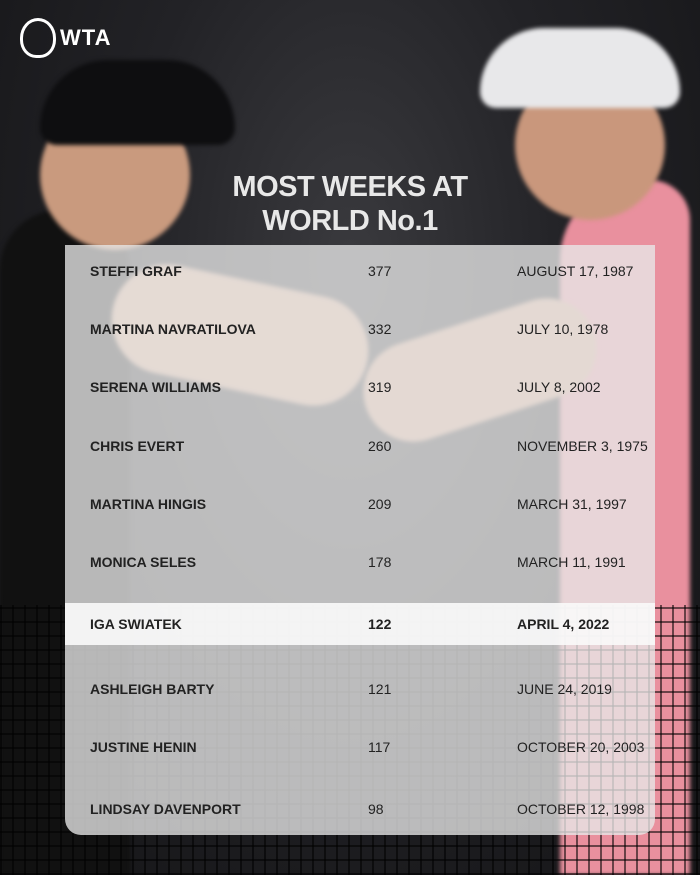  What do you see at coordinates (380, 446) in the screenshot?
I see `weeks-count: 260` at bounding box center [380, 446].